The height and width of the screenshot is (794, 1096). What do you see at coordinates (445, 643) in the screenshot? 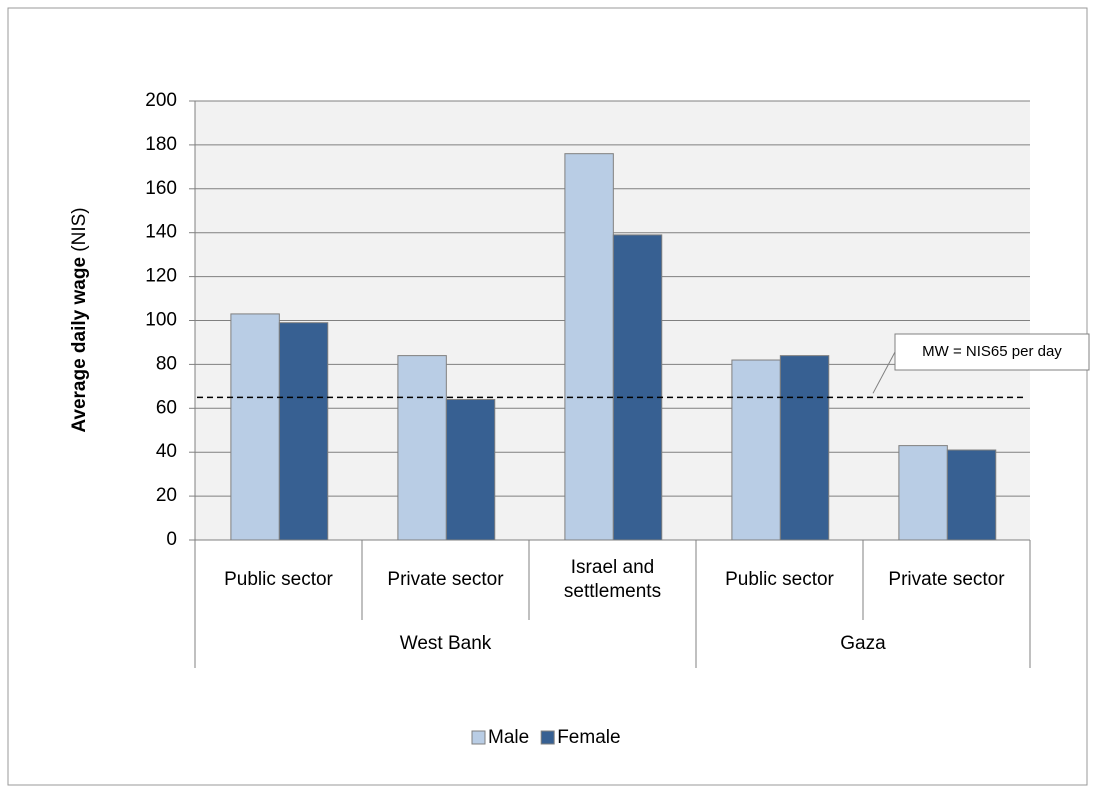
I see `group-label: West Bank` at bounding box center [445, 643].